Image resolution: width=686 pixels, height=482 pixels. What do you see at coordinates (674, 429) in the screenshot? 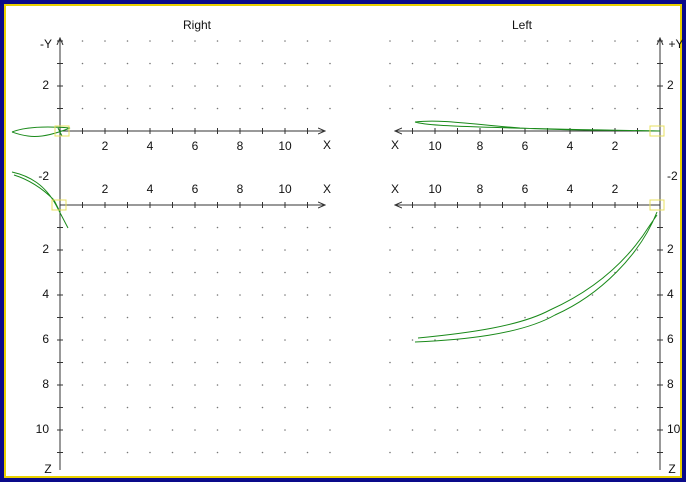
I see `z-tick-label: 10` at bounding box center [674, 429].